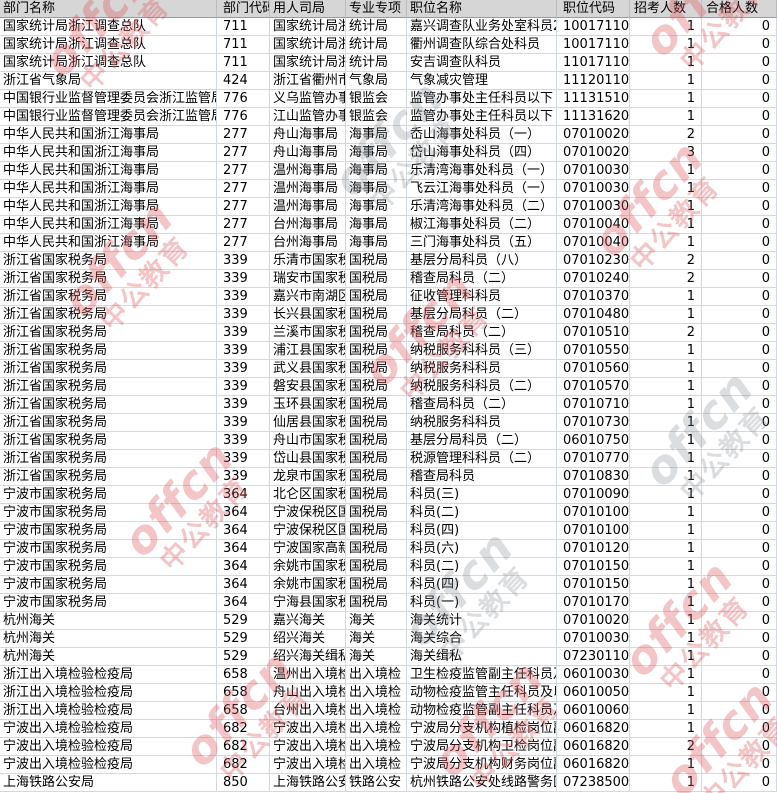  Describe the element at coordinates (482, 783) in the screenshot. I see `cell-position-name: 杭州铁路公安处线路警务区` at that location.